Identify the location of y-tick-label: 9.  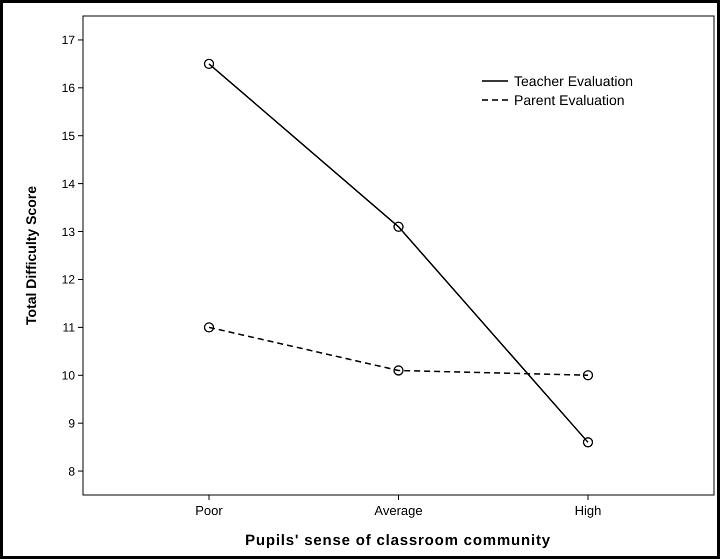
(72, 423).